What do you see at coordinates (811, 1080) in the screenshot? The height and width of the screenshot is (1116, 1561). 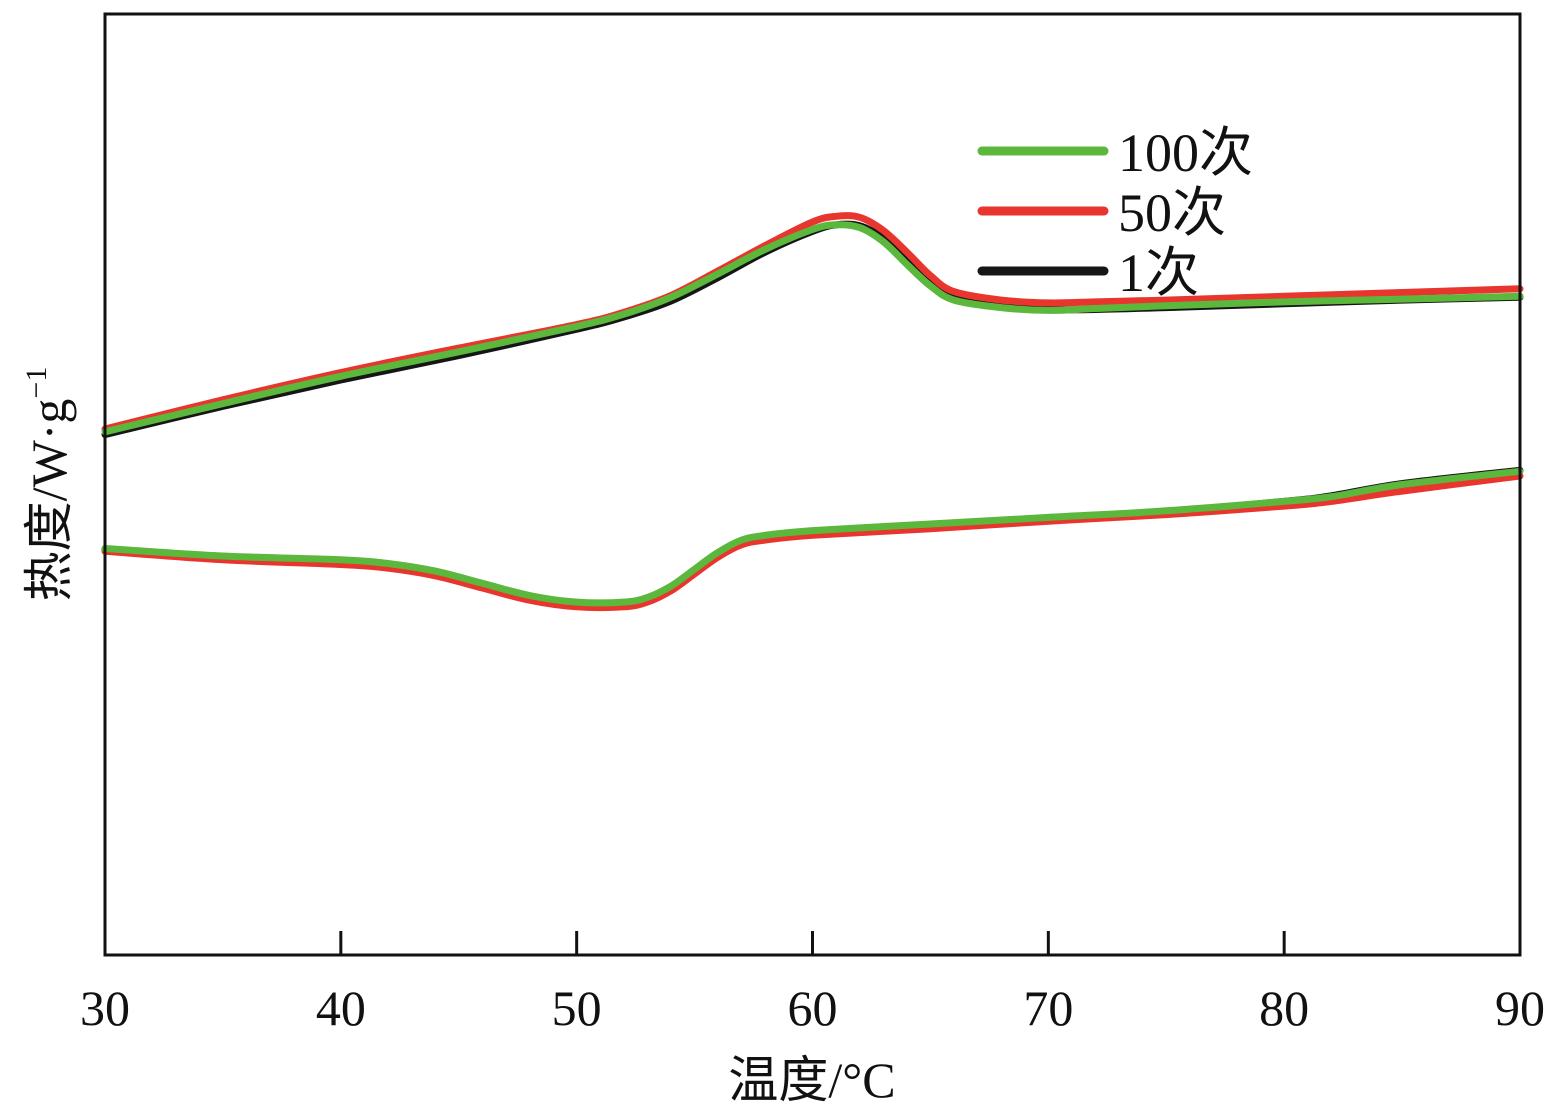 I see `x-axis-title: 温度/°C` at bounding box center [811, 1080].